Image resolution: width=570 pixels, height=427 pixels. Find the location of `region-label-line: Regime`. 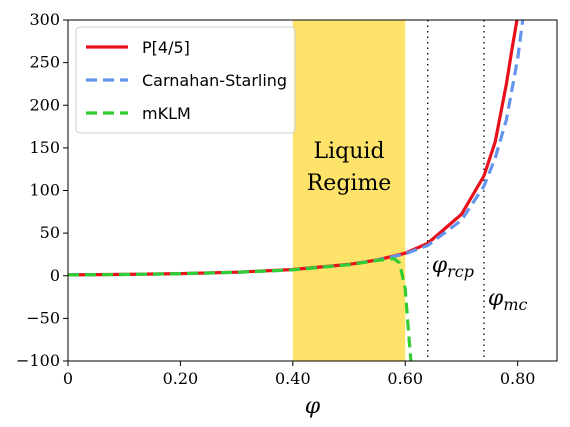

region-label-line: Regime is located at coordinates (349, 183).